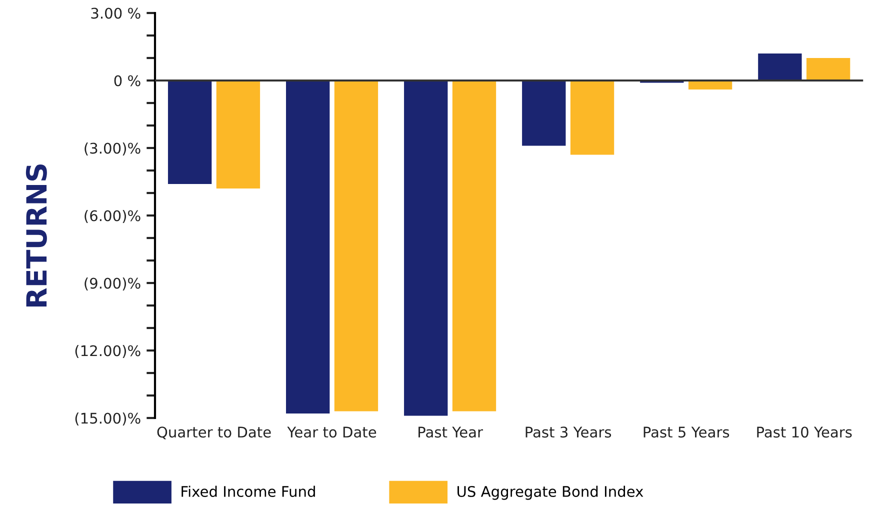 The width and height of the screenshot is (882, 514). What do you see at coordinates (112, 149) in the screenshot?
I see `y-tick-label: (3.00)%` at bounding box center [112, 149].